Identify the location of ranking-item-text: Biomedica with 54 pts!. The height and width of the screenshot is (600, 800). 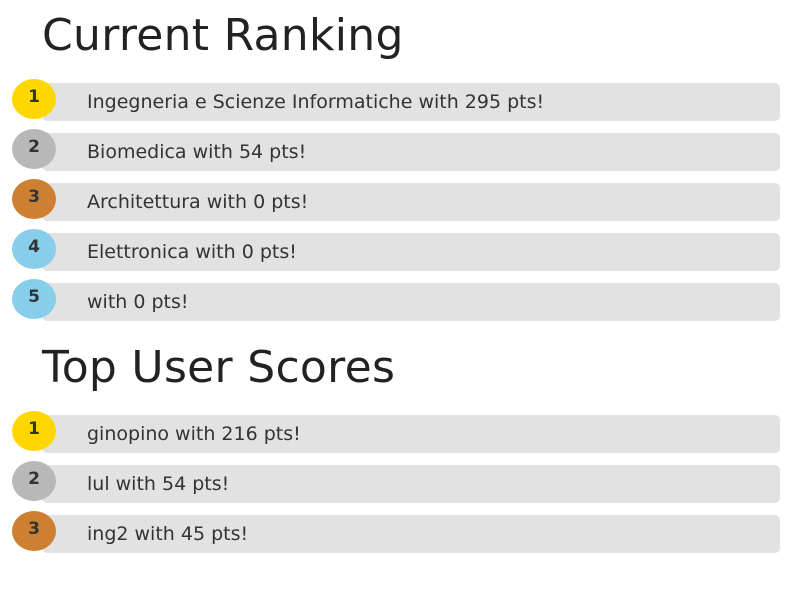
(197, 152).